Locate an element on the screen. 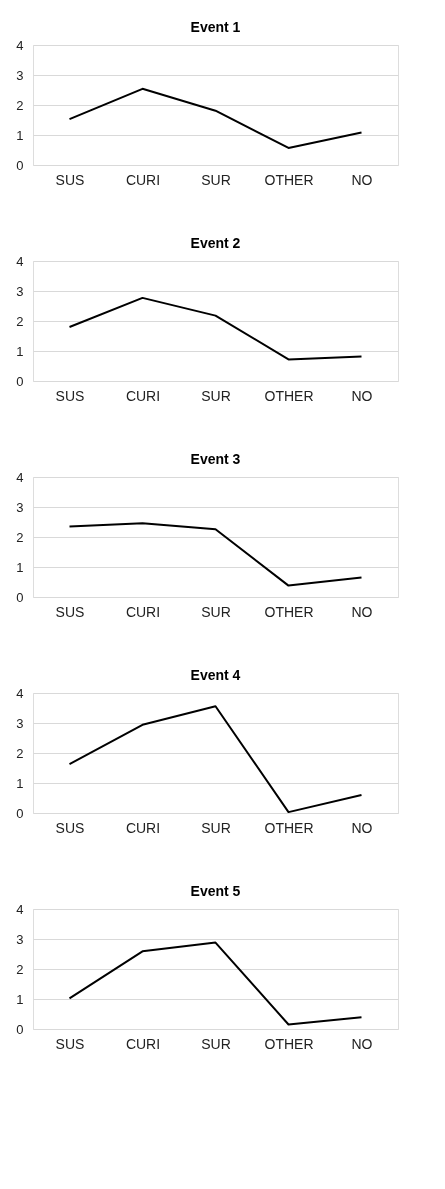 The image size is (445, 1189). chart-title: Event 3 is located at coordinates (215, 459).